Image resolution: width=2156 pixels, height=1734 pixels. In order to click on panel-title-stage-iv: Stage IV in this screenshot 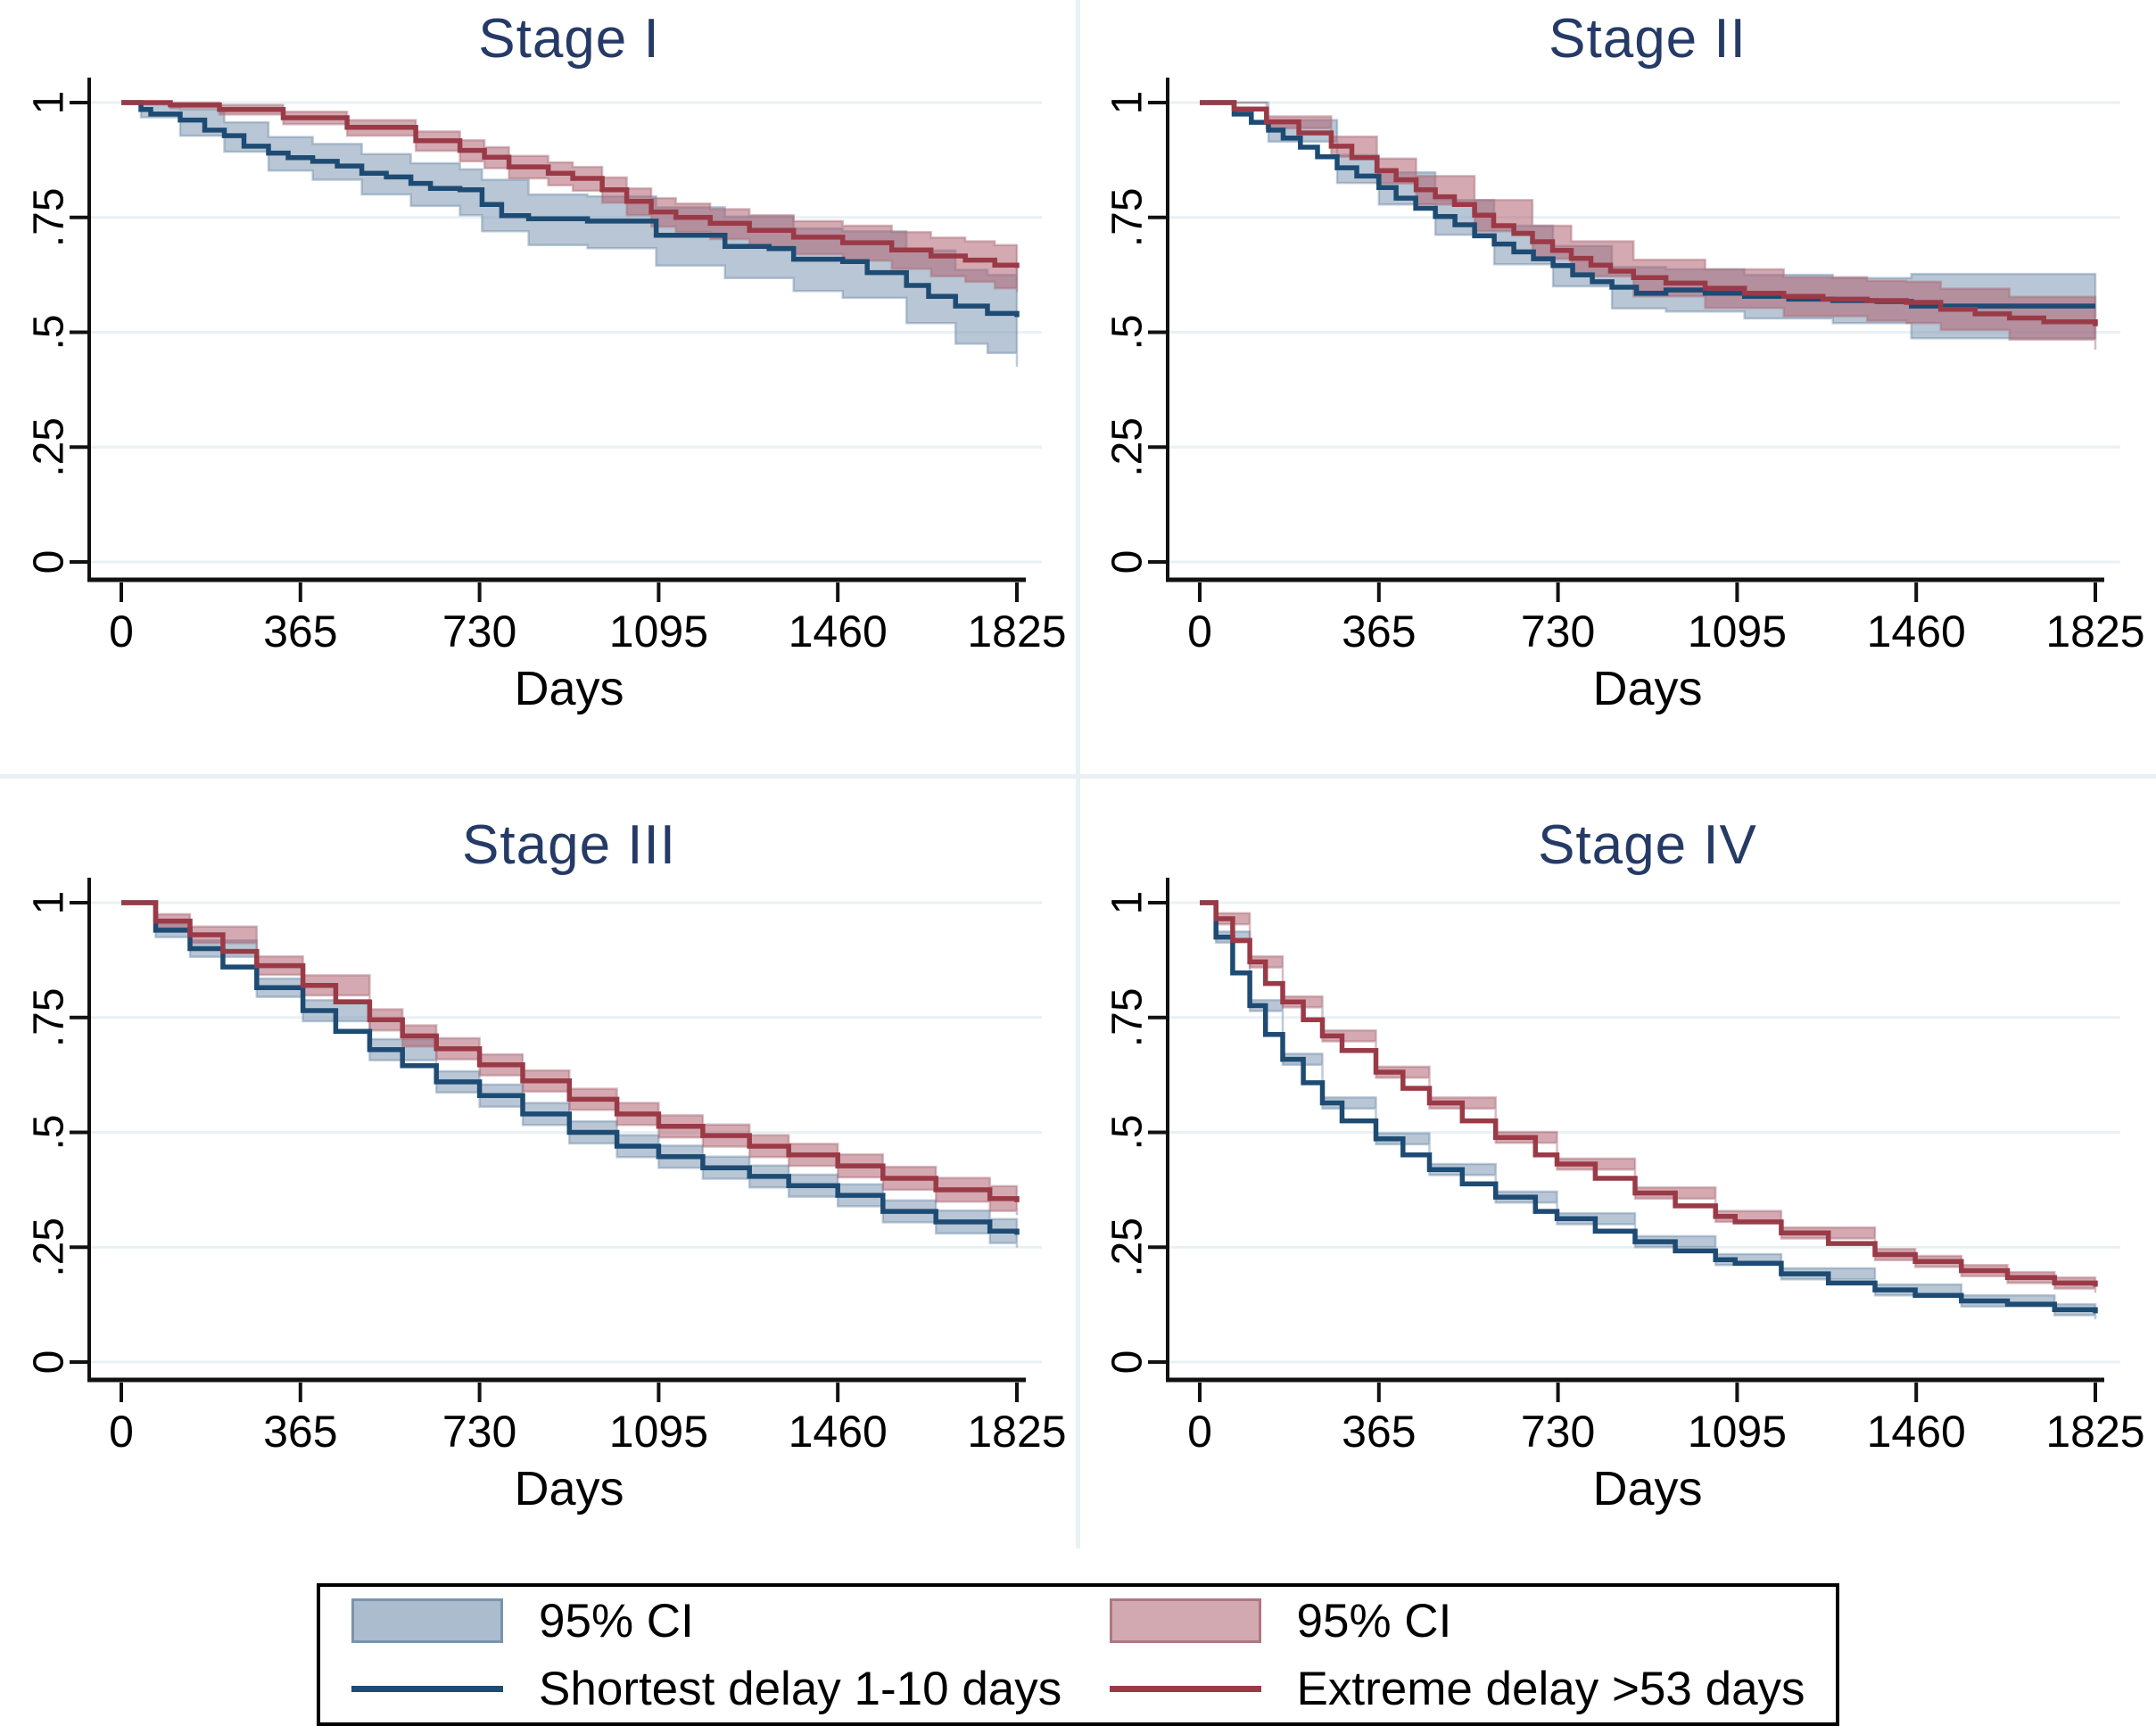, I will do `click(1647, 845)`.